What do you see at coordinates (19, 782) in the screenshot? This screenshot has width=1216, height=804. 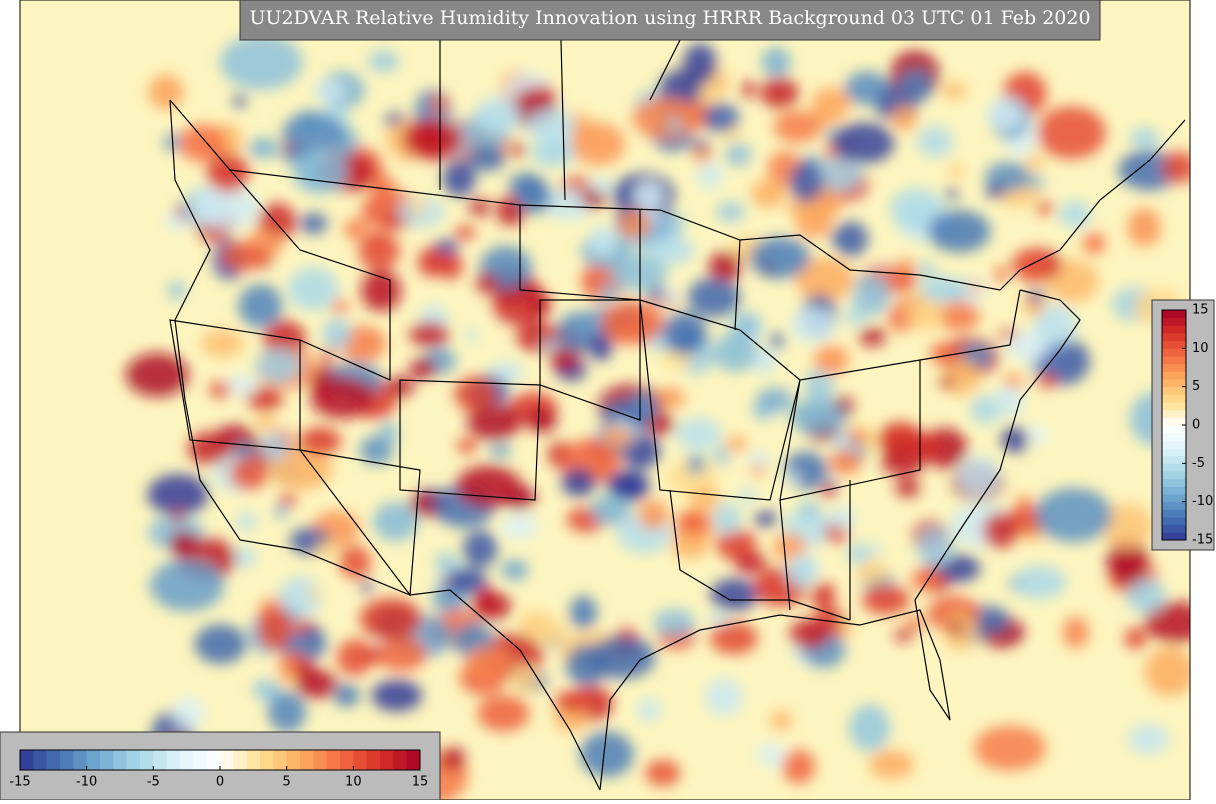 I see `colorbar-tick-label: -15` at bounding box center [19, 782].